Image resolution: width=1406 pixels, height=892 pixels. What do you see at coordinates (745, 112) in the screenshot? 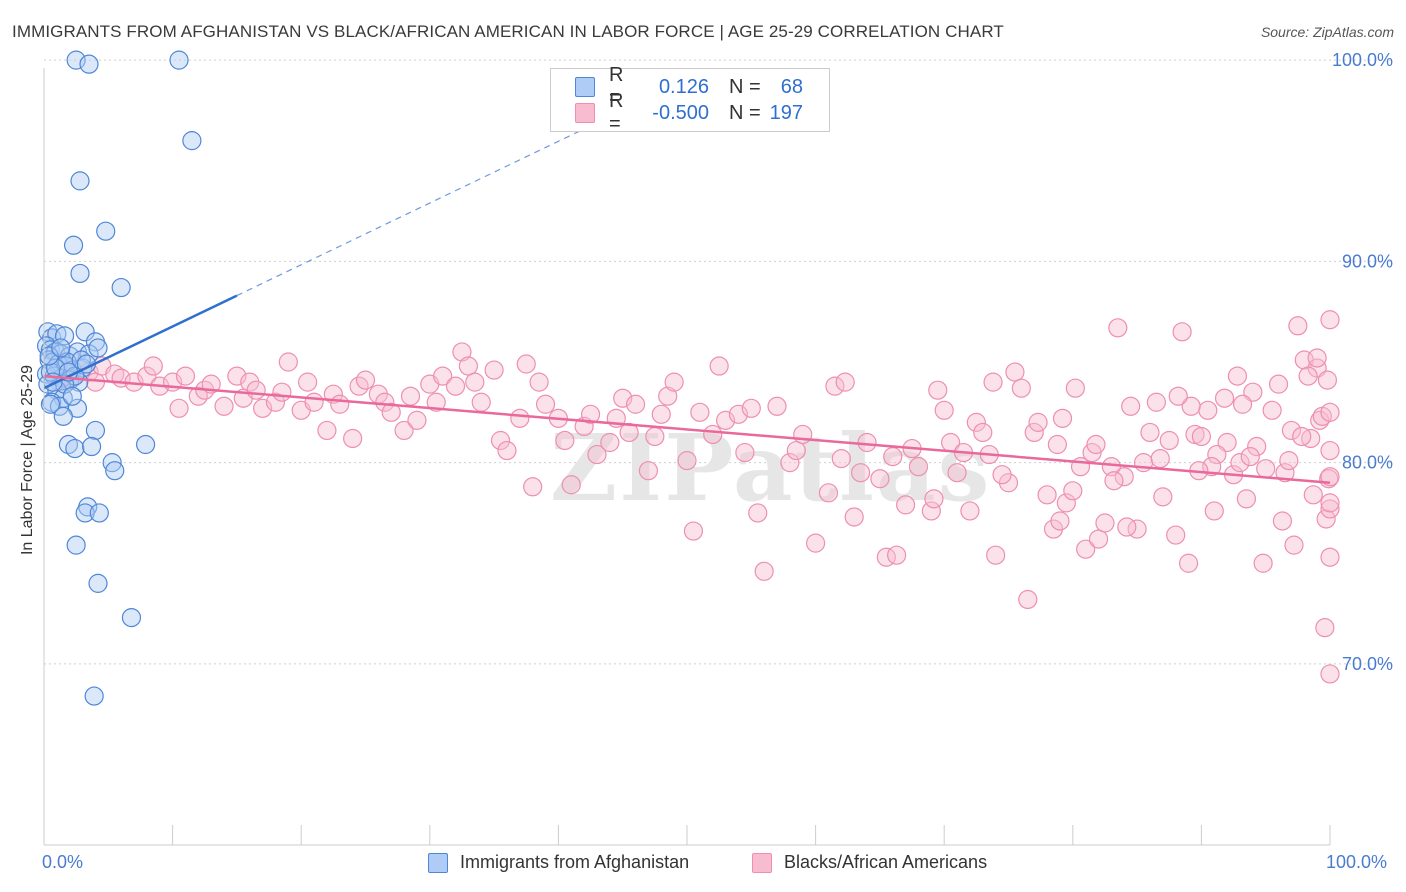
I see `legend-n-label: N =` at bounding box center [745, 112].